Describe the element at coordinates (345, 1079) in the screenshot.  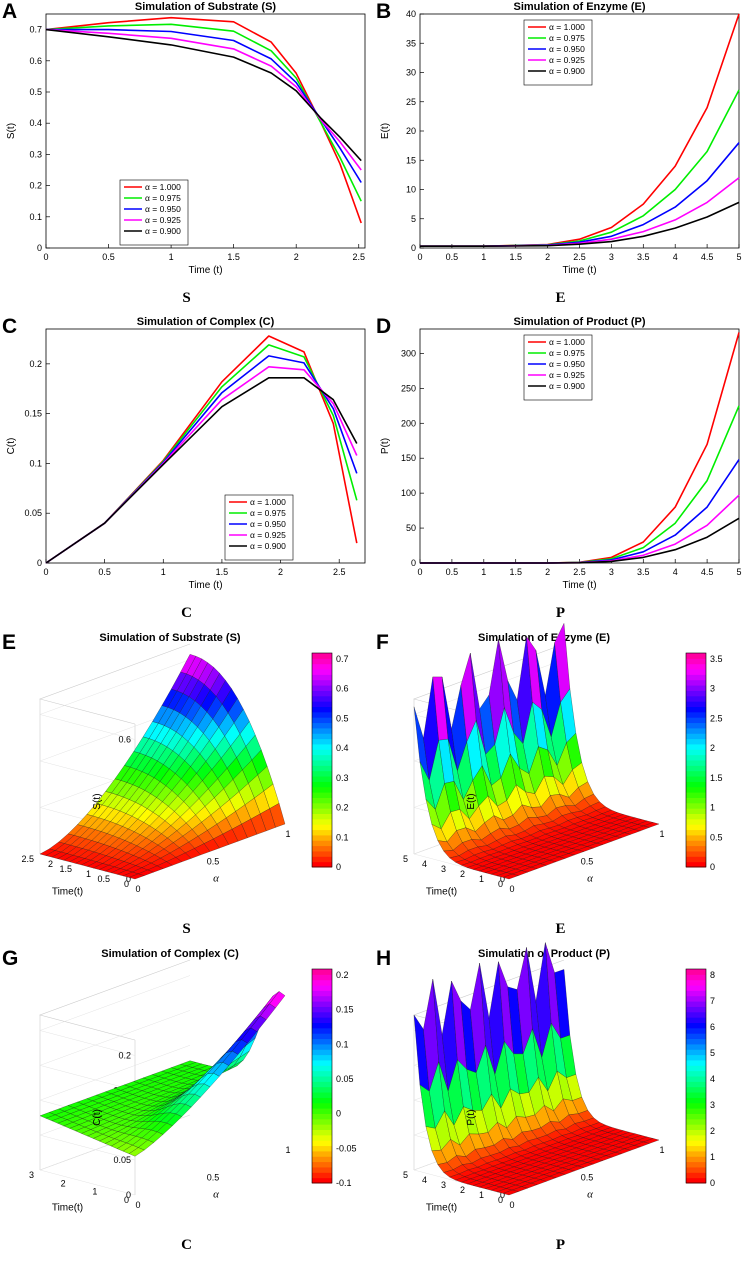
I see `colorbar-tick-label: 0.05` at that location.